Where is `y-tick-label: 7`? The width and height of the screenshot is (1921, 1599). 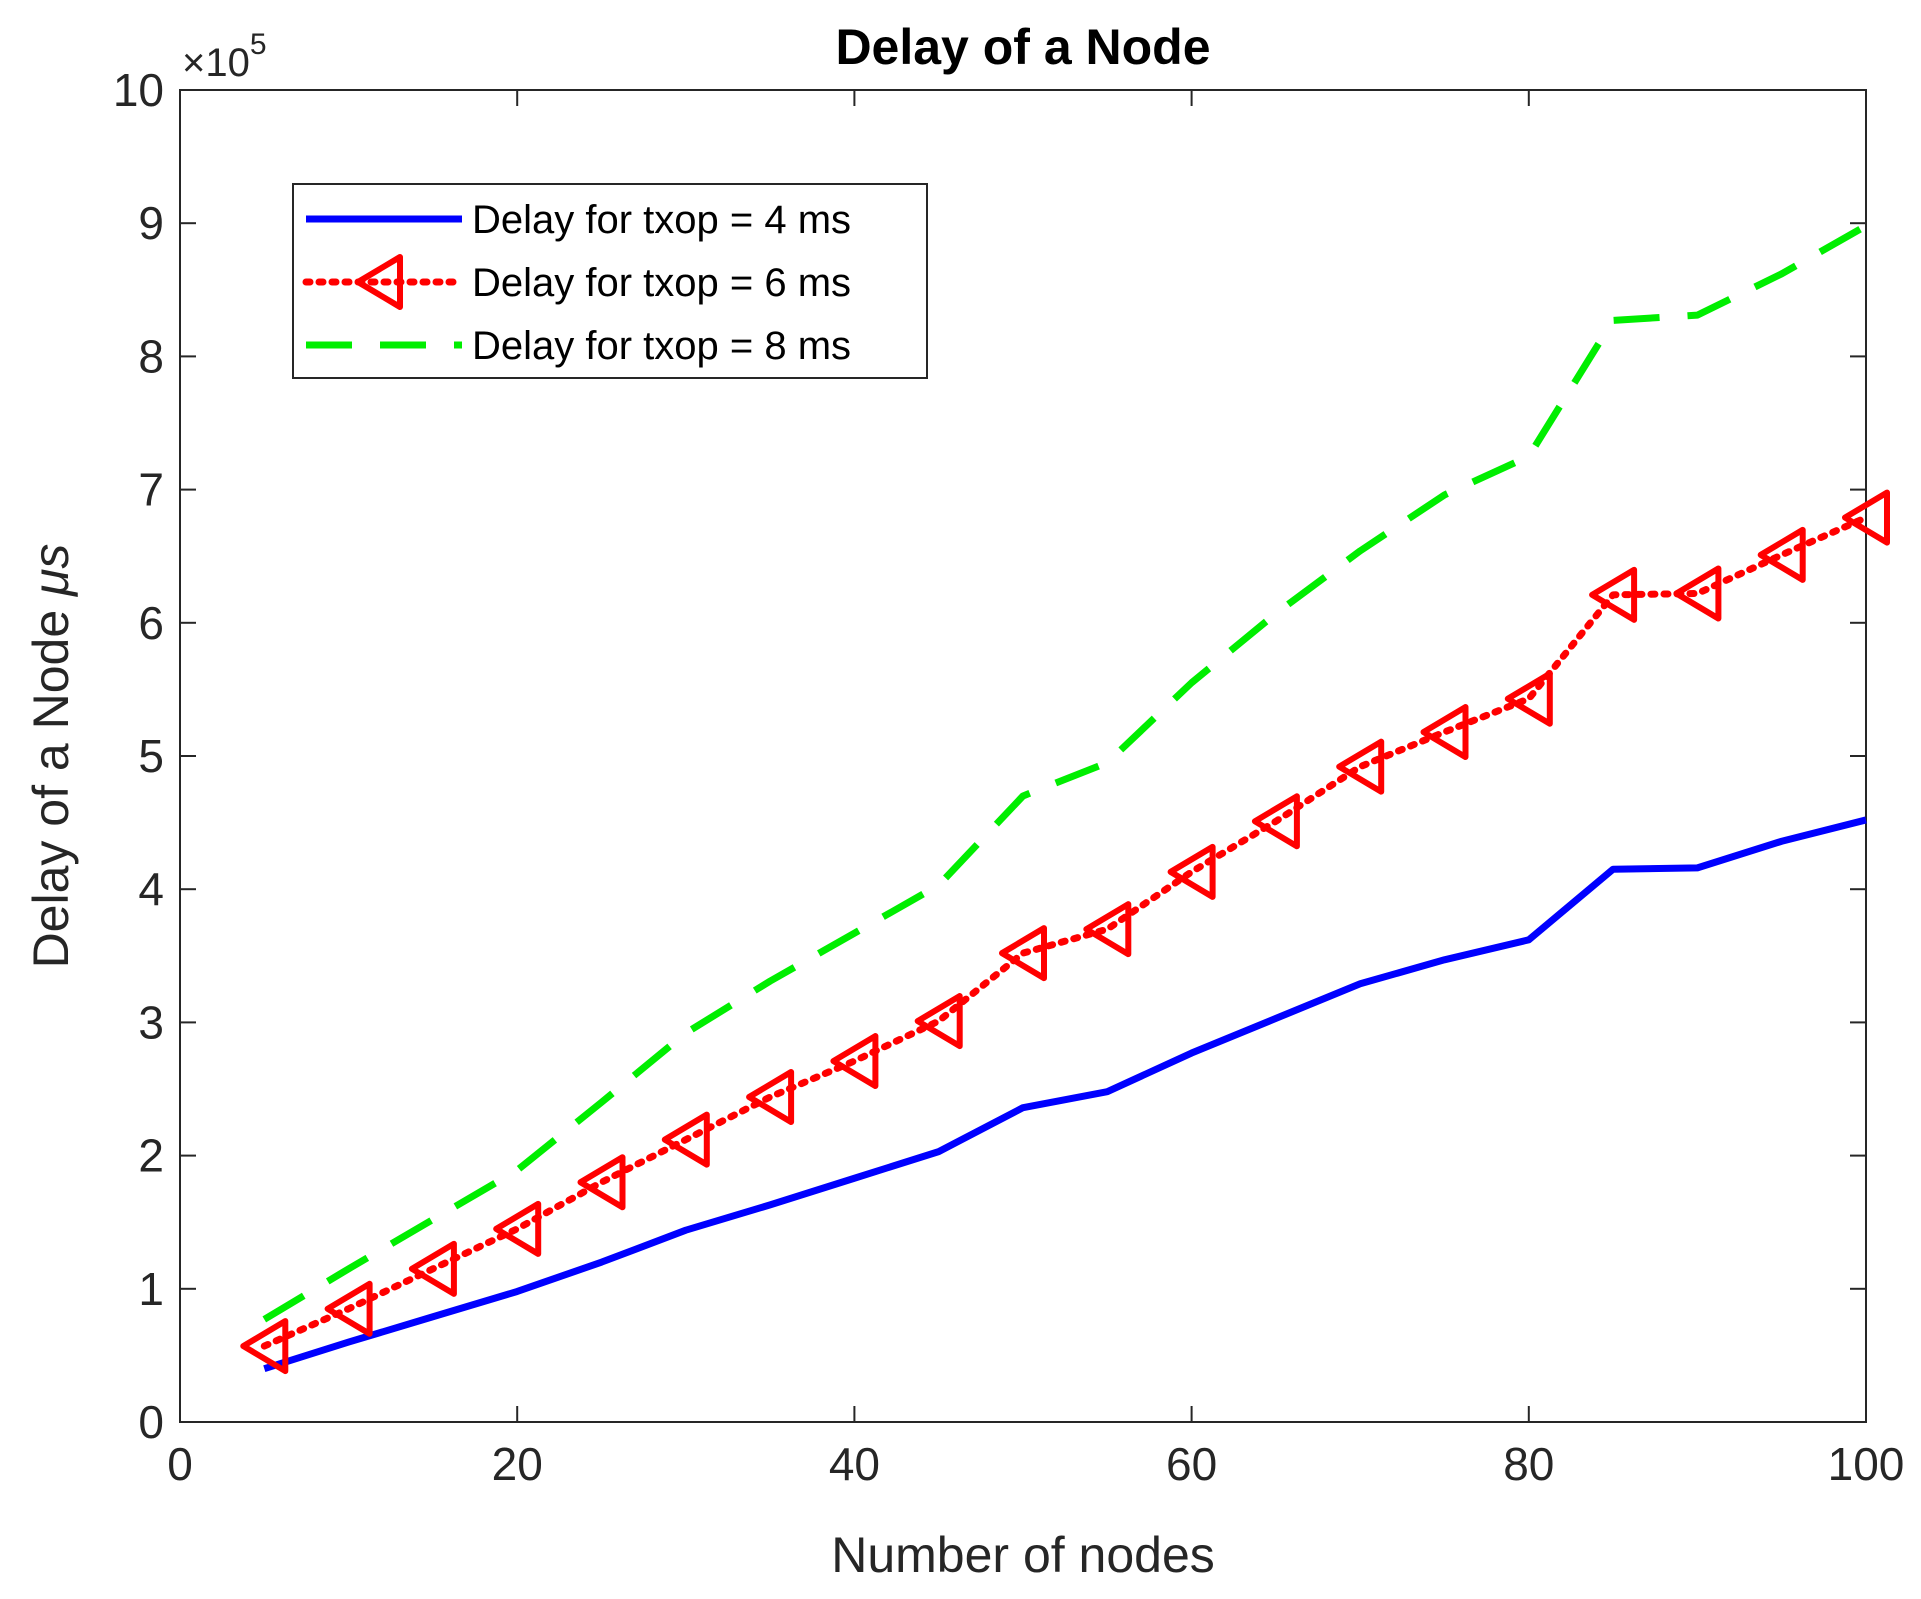 y-tick-label: 7 is located at coordinates (151, 490).